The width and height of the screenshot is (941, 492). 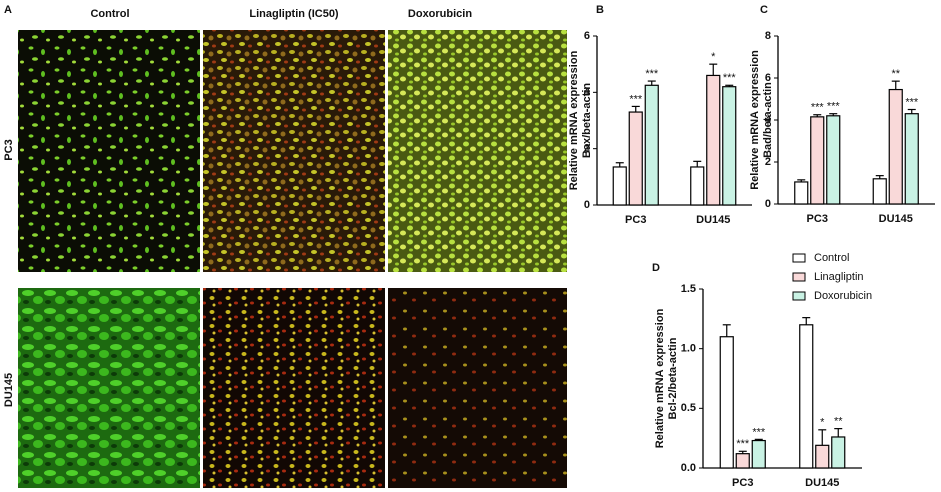 What do you see at coordinates (831, 258) in the screenshot?
I see `legend-label: Control` at bounding box center [831, 258].